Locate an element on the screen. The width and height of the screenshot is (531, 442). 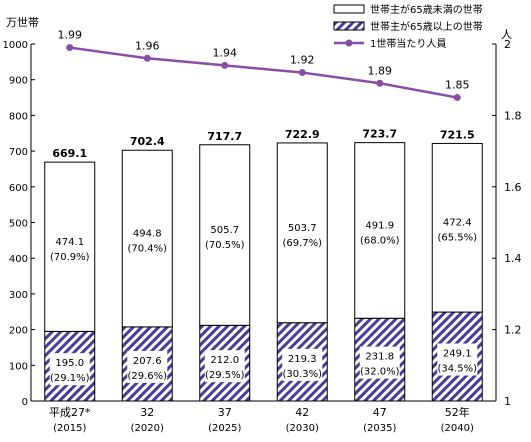
total-label: 722.9 is located at coordinates (302, 134).